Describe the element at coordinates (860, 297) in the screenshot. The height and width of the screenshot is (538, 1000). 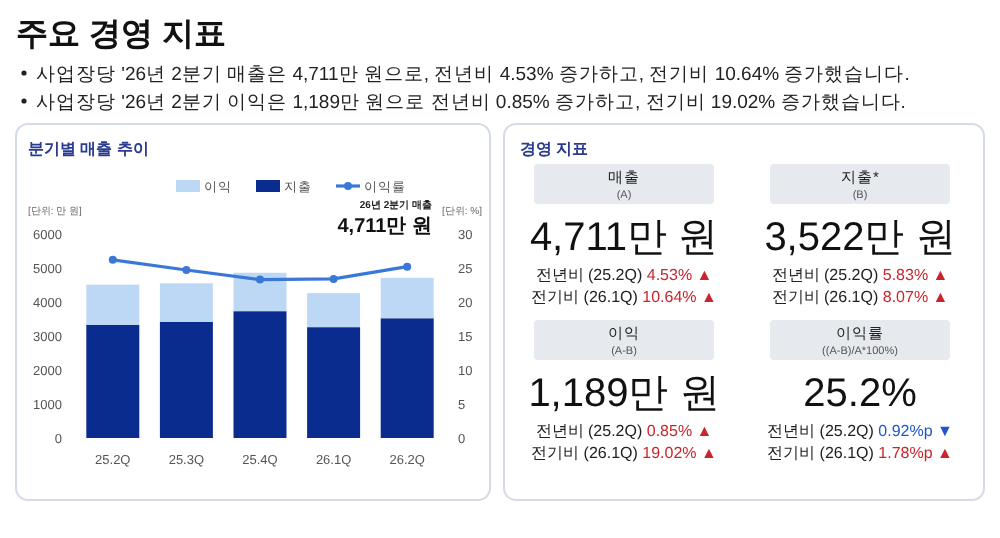
I see `text: 전기비 (26.1Q) 8.07% ▲` at that location.